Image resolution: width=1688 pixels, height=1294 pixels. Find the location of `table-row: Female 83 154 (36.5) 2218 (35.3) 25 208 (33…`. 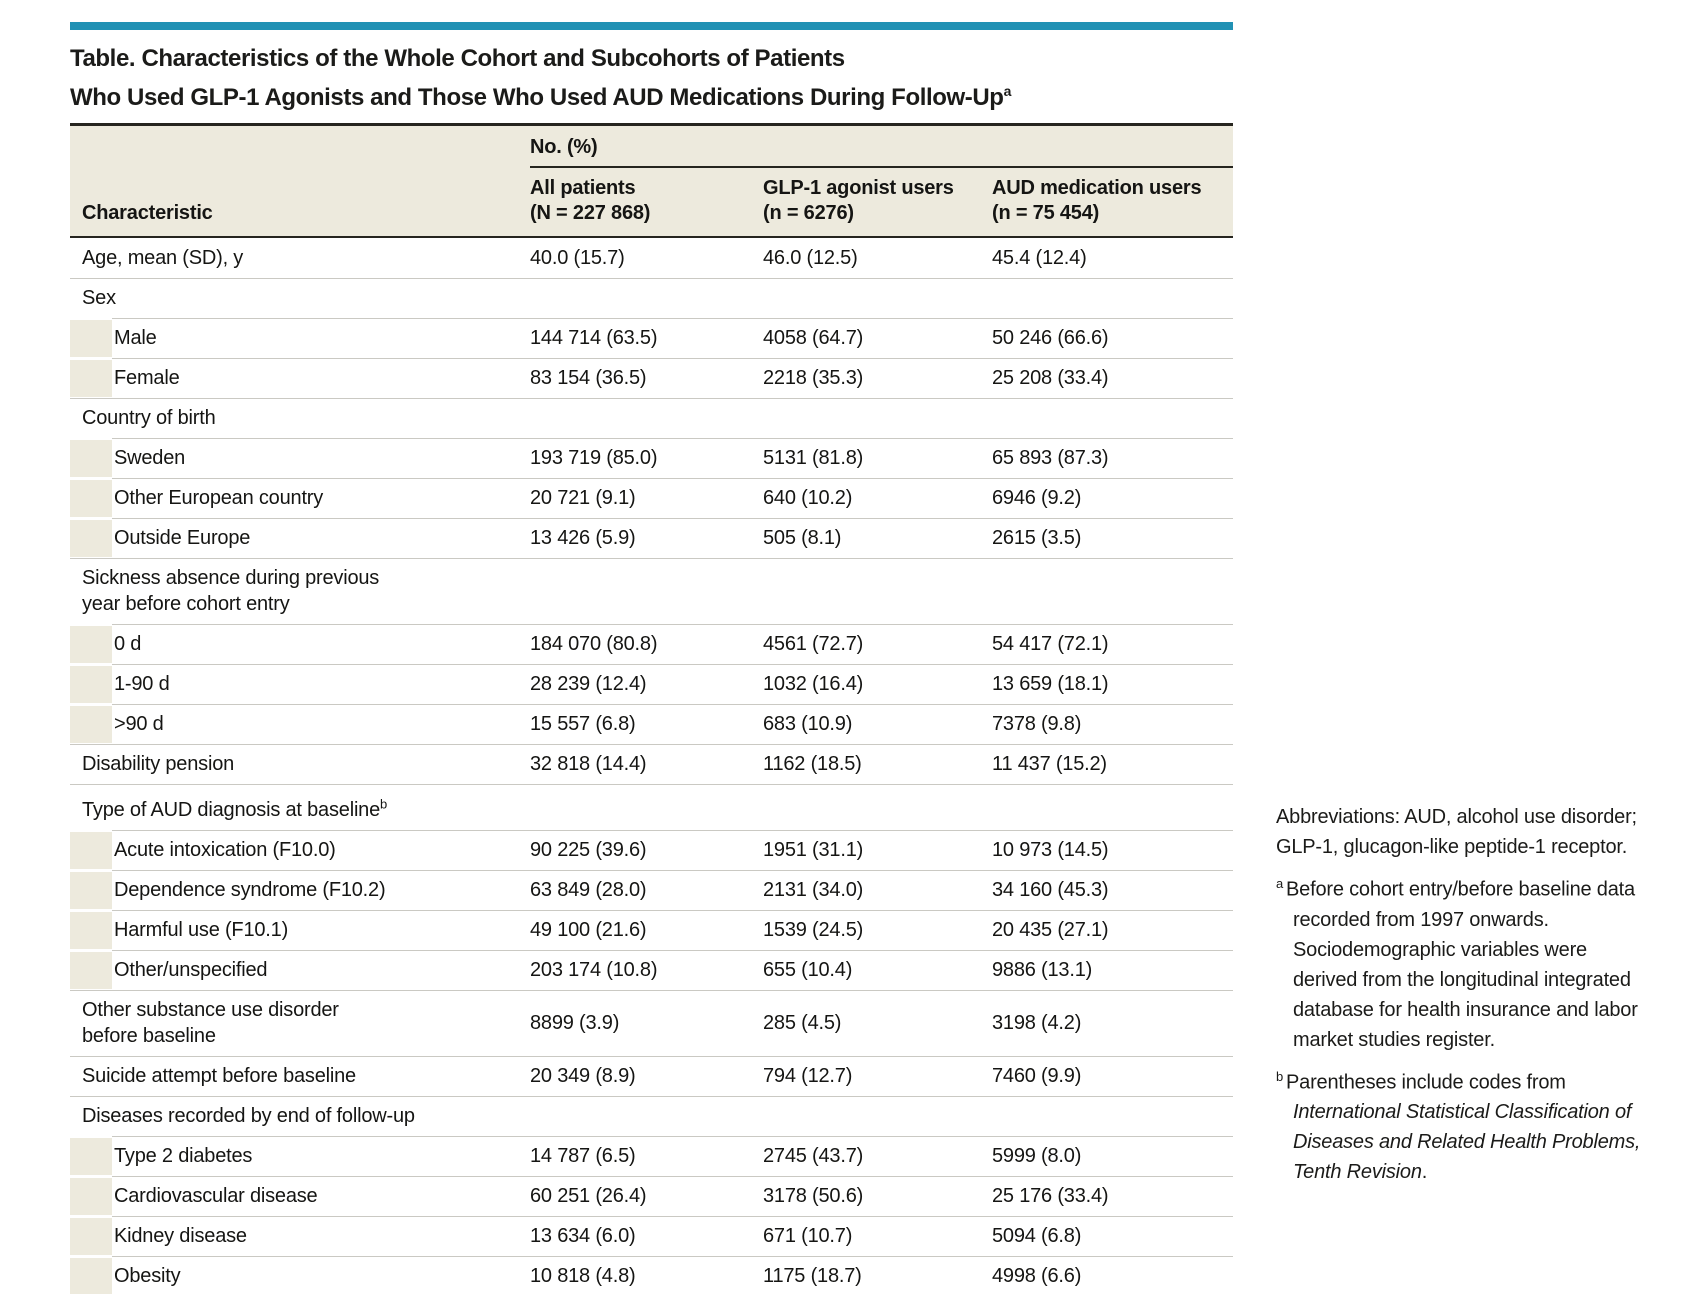

table-row: Female 83 154 (36.5) 2218 (35.3) 25 208 (33… is located at coordinates (651, 378).